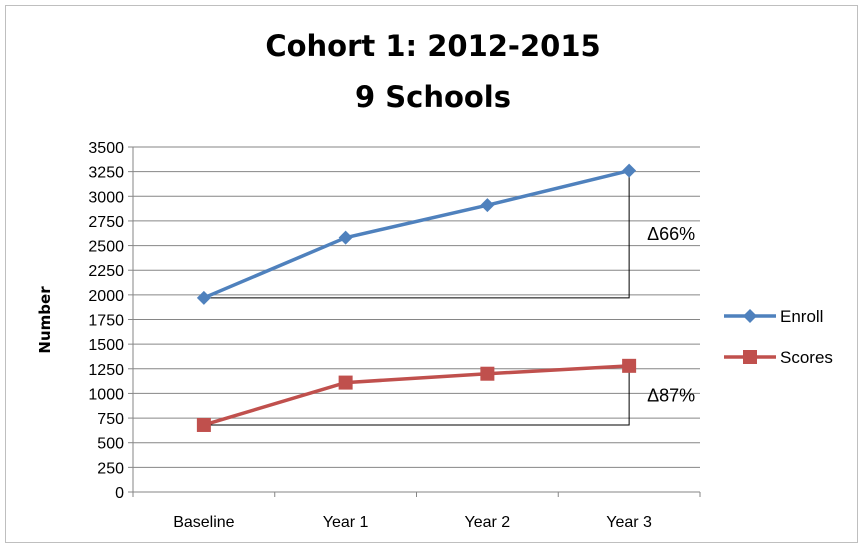  What do you see at coordinates (750, 357) in the screenshot?
I see `legend-marker-square` at bounding box center [750, 357].